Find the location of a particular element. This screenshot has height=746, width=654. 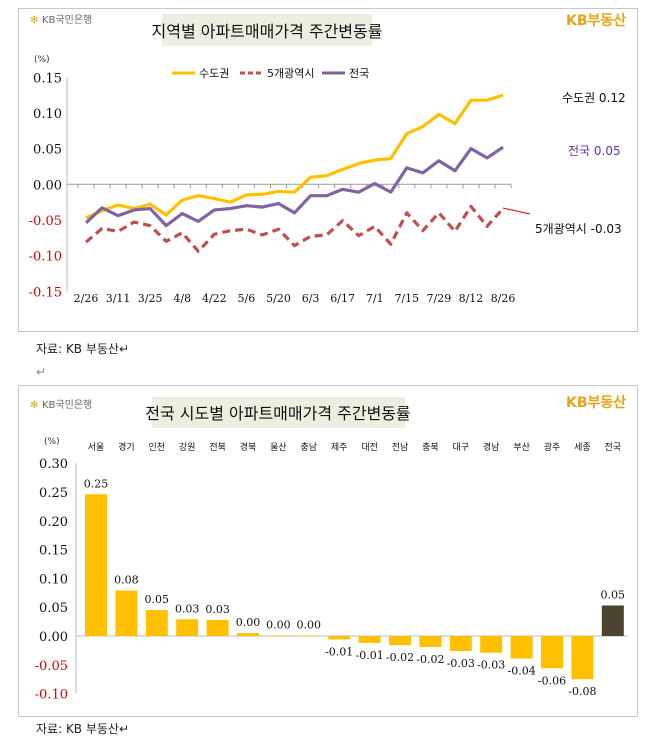

y-tick-label: 0.25 is located at coordinates (53, 493).